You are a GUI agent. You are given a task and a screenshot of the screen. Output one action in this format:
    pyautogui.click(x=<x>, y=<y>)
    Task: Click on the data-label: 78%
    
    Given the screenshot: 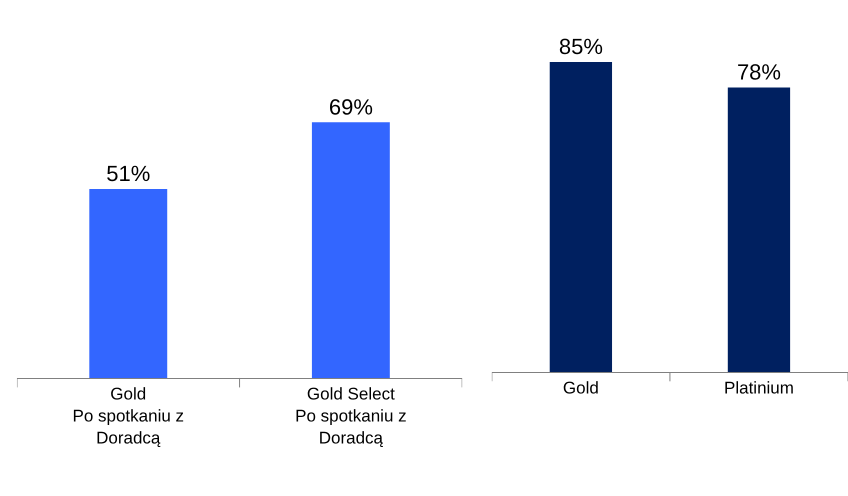 What is the action you would take?
    pyautogui.click(x=758, y=72)
    